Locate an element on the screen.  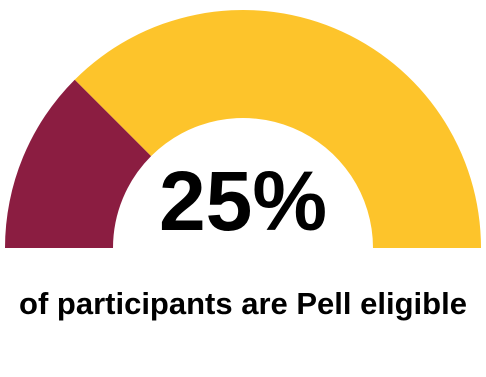
gauge-value-label: 25% is located at coordinates (243, 201).